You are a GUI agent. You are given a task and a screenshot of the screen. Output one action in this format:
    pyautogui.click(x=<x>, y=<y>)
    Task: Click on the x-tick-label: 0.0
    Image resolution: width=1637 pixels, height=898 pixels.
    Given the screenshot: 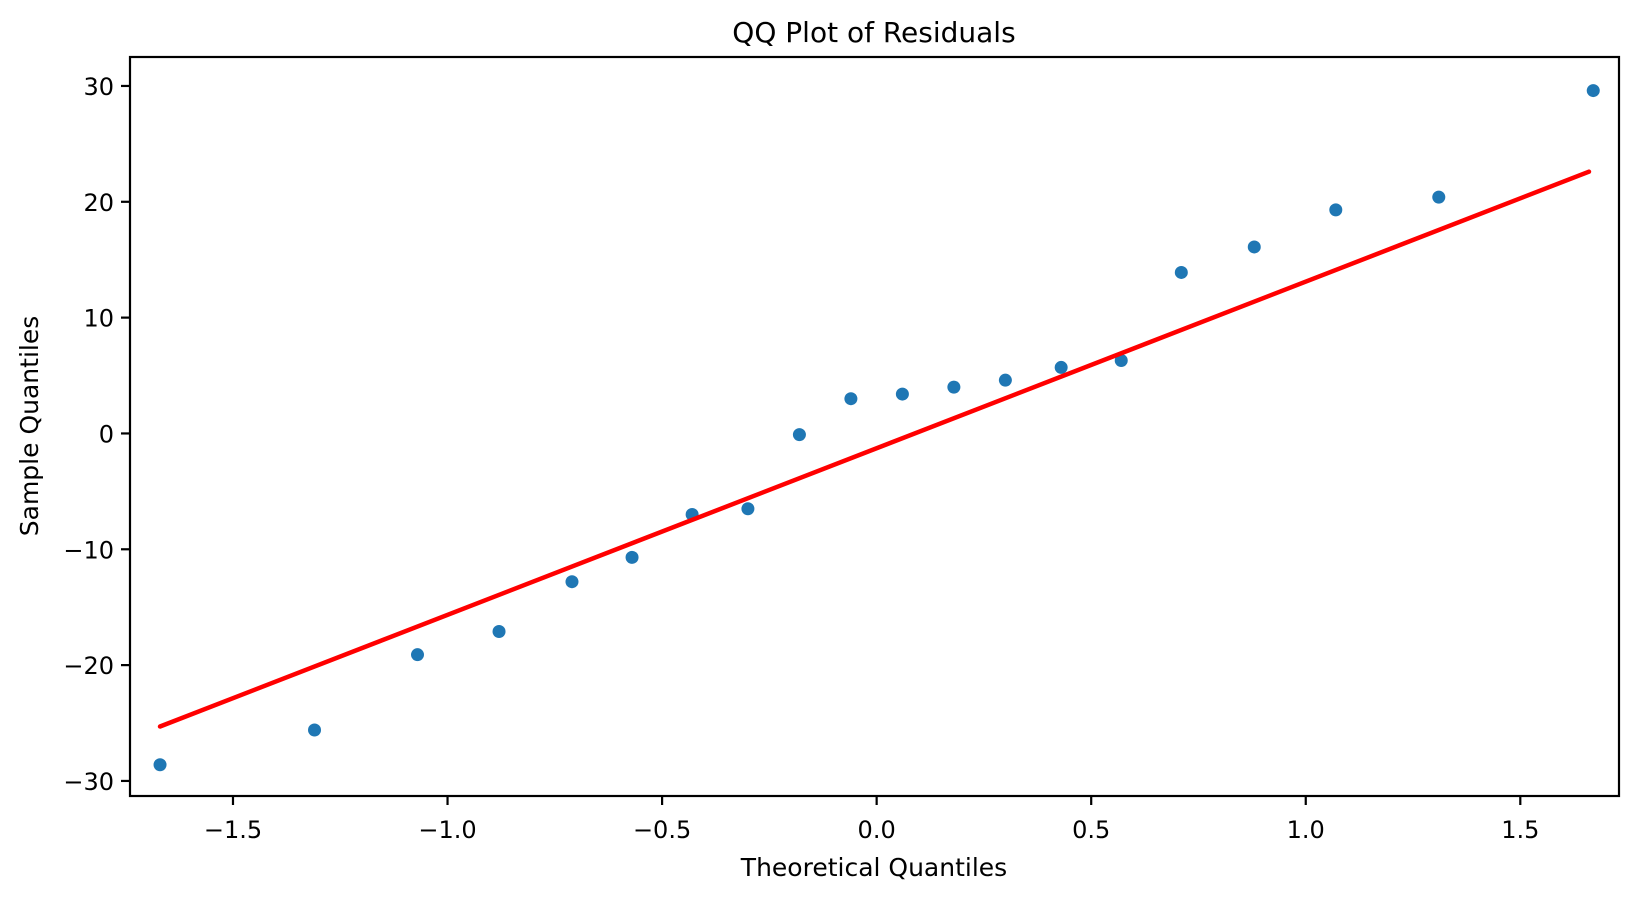 What is the action you would take?
    pyautogui.click(x=877, y=830)
    